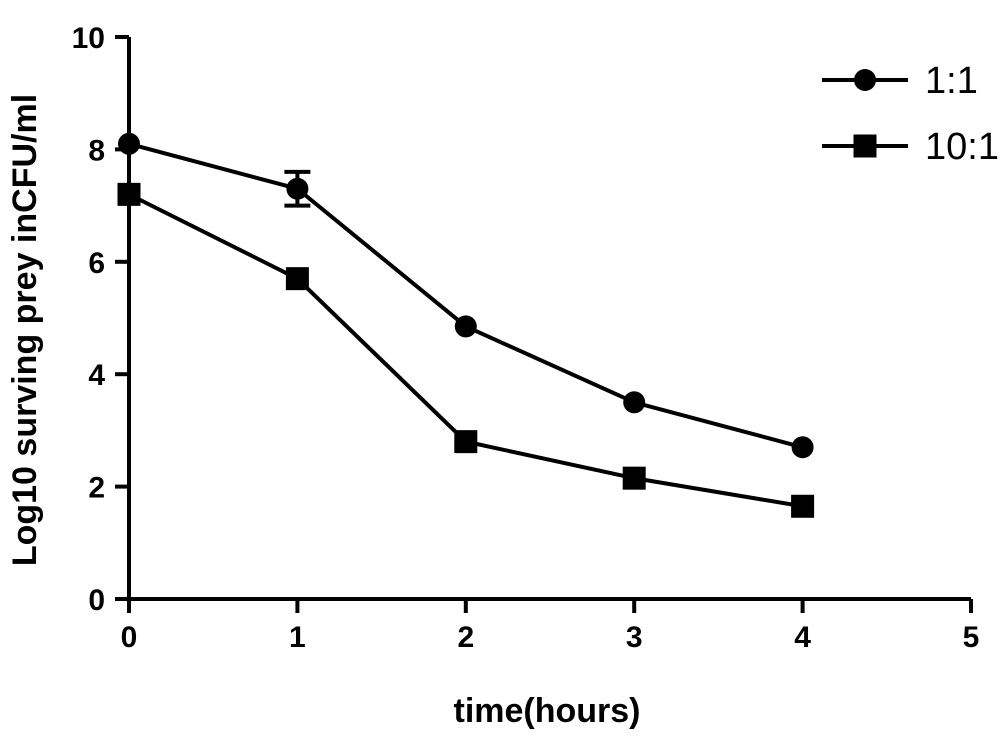  Describe the element at coordinates (951, 81) in the screenshot. I see `legend-label: 1:1` at that location.